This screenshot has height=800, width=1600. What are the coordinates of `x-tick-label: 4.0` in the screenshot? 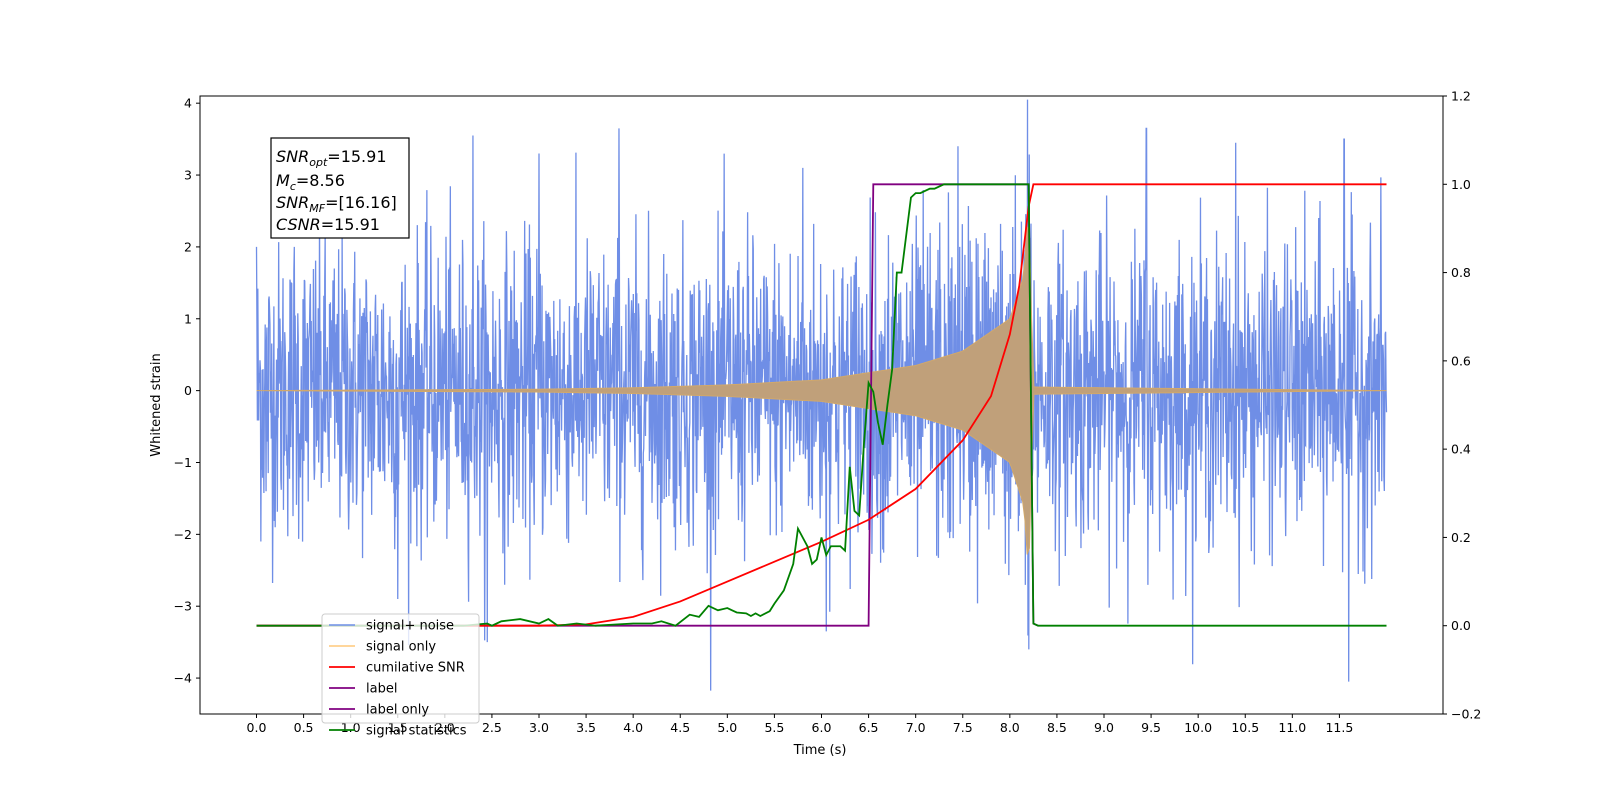 It's located at (633, 727).